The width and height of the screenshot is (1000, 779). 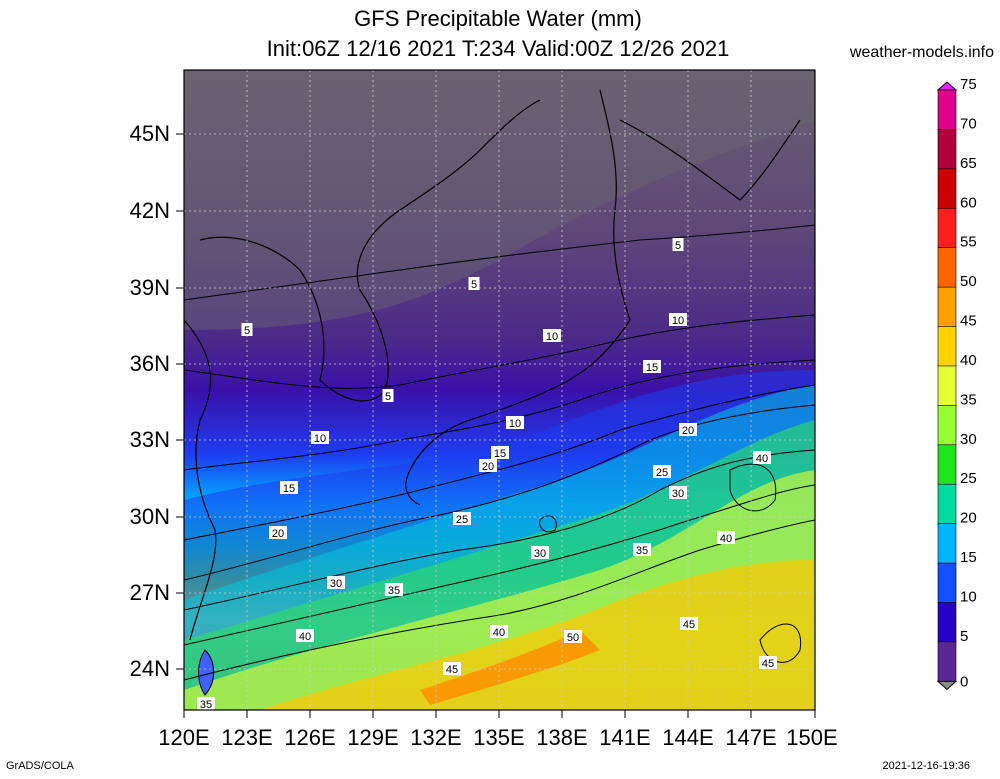 I want to click on colorbar-label: 0, so click(x=964, y=681).